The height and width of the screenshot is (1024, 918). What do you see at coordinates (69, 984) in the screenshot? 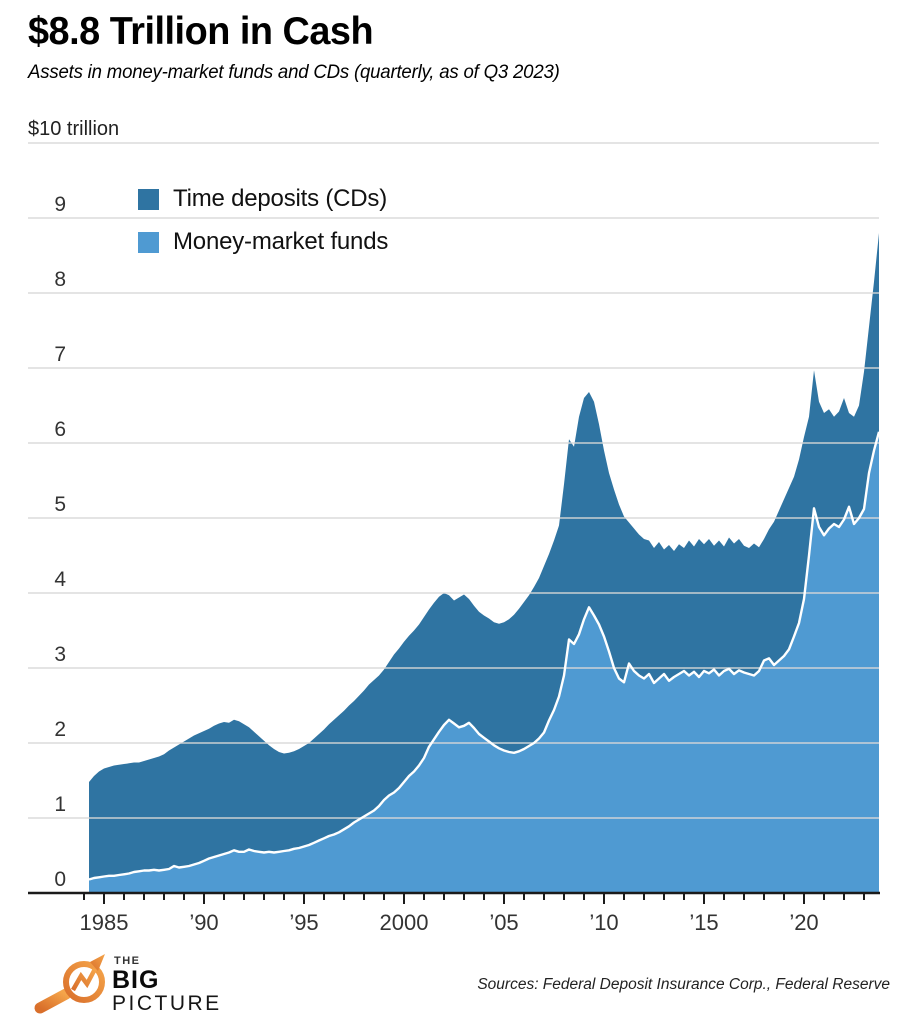
I see `magnifying-glass-trend-icon` at bounding box center [69, 984].